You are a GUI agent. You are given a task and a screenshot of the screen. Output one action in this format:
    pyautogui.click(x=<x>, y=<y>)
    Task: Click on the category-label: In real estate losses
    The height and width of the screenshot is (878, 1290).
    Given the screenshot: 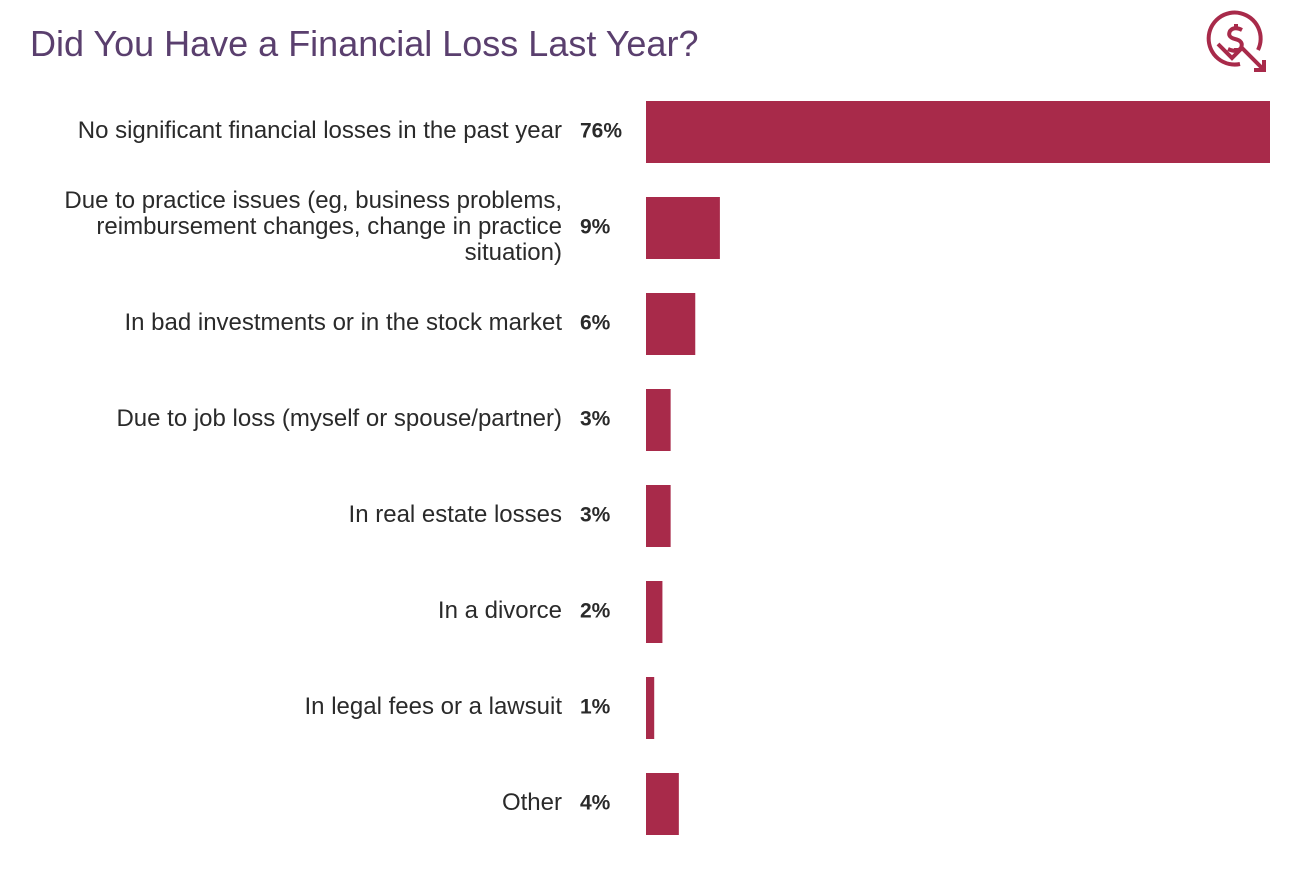 What is the action you would take?
    pyautogui.click(x=455, y=514)
    